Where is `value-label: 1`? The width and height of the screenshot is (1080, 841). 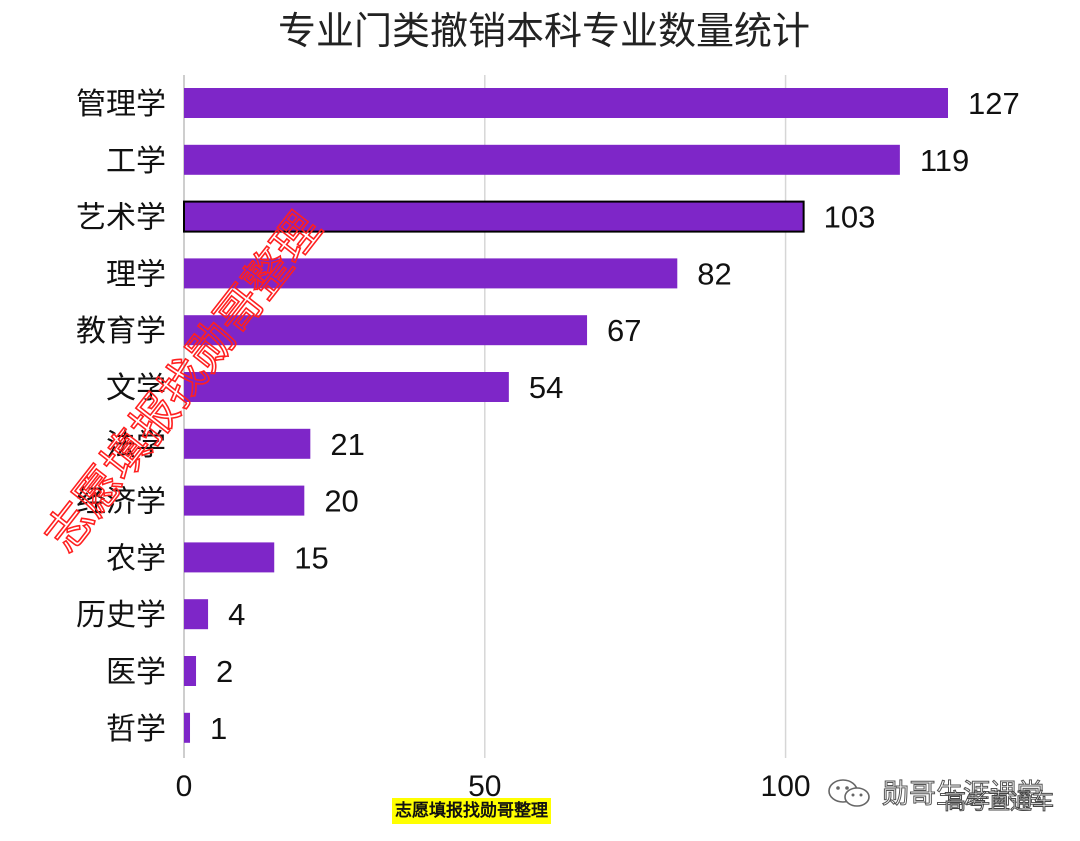 value-label: 1 is located at coordinates (218, 728).